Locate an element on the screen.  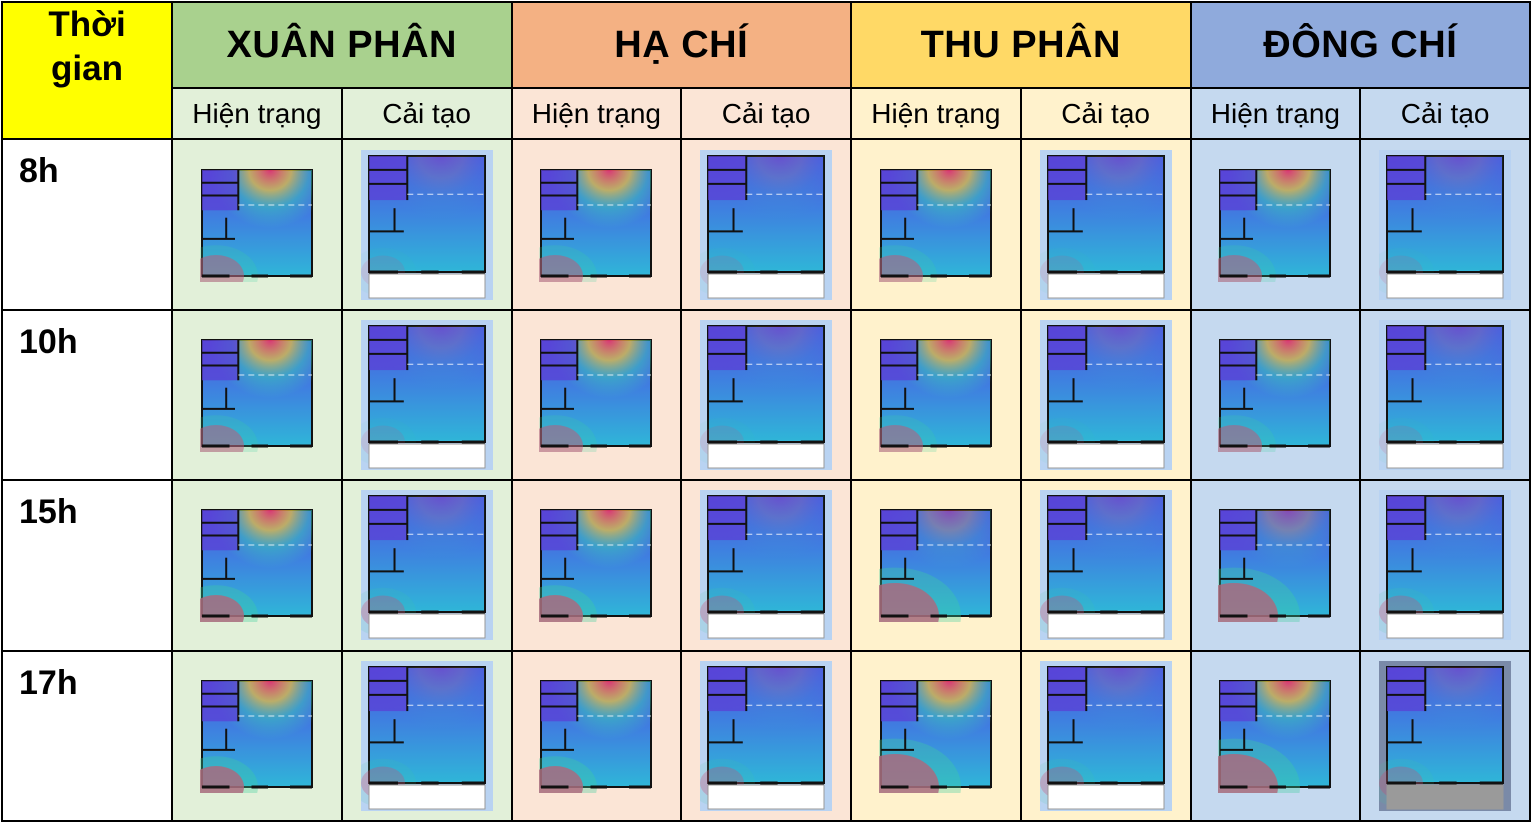
time-label: 17h is located at coordinates (48, 682).